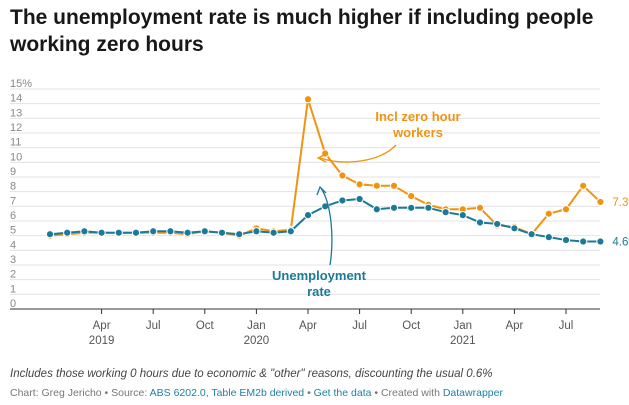  Describe the element at coordinates (15, 143) in the screenshot. I see `y-tick-label: 11` at that location.